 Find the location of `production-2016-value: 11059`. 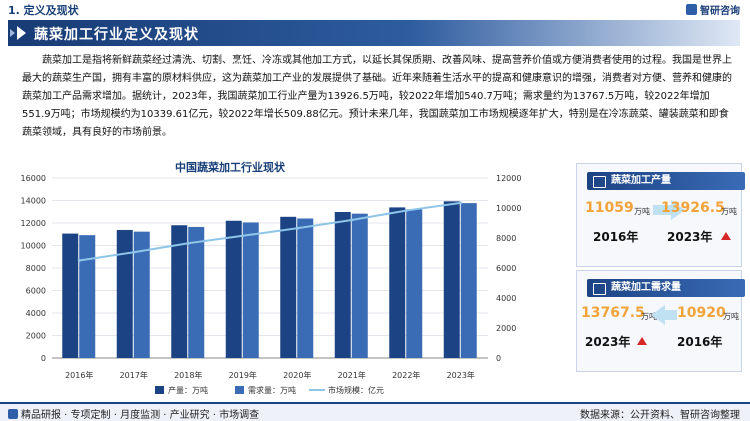

production-2016-value: 11059 is located at coordinates (609, 208).